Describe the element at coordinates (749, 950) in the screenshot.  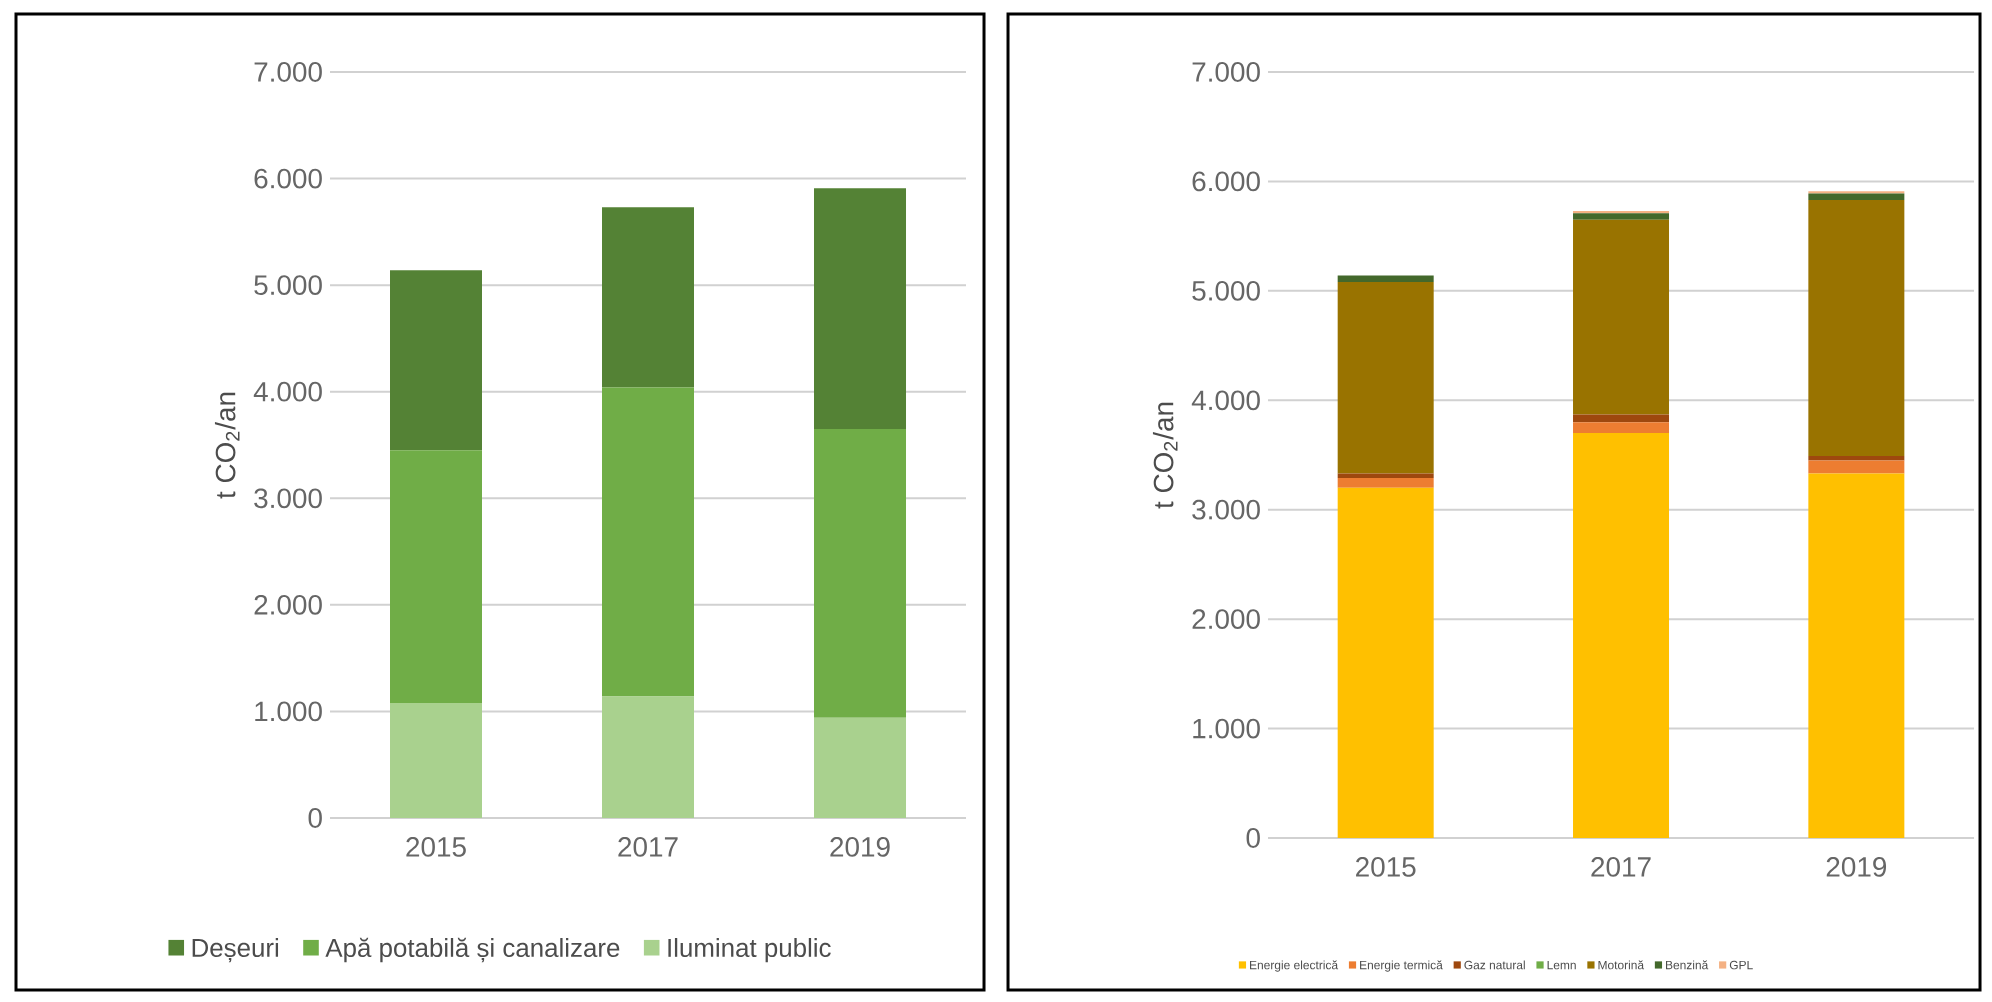
I see `legend-label: Iluminat public` at that location.